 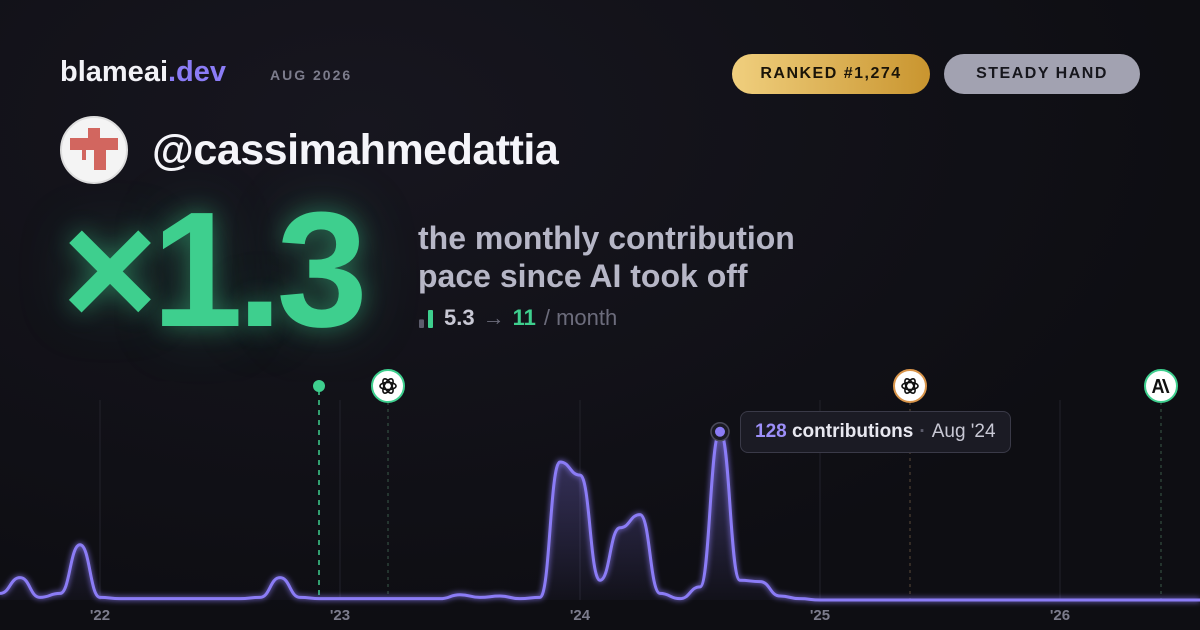 I want to click on brand-name: blameai, so click(x=114, y=72).